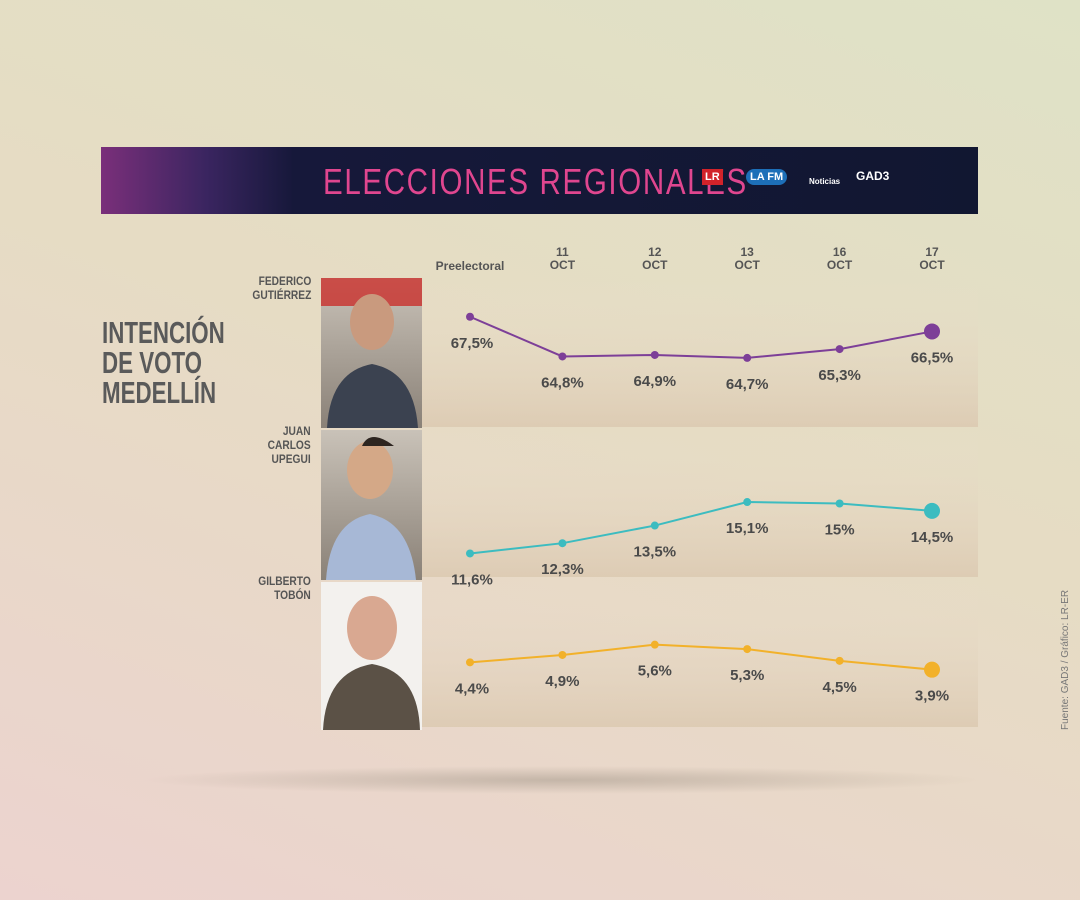 The image size is (1080, 900). Describe the element at coordinates (747, 528) in the screenshot. I see `data-label: 15,1%` at that location.